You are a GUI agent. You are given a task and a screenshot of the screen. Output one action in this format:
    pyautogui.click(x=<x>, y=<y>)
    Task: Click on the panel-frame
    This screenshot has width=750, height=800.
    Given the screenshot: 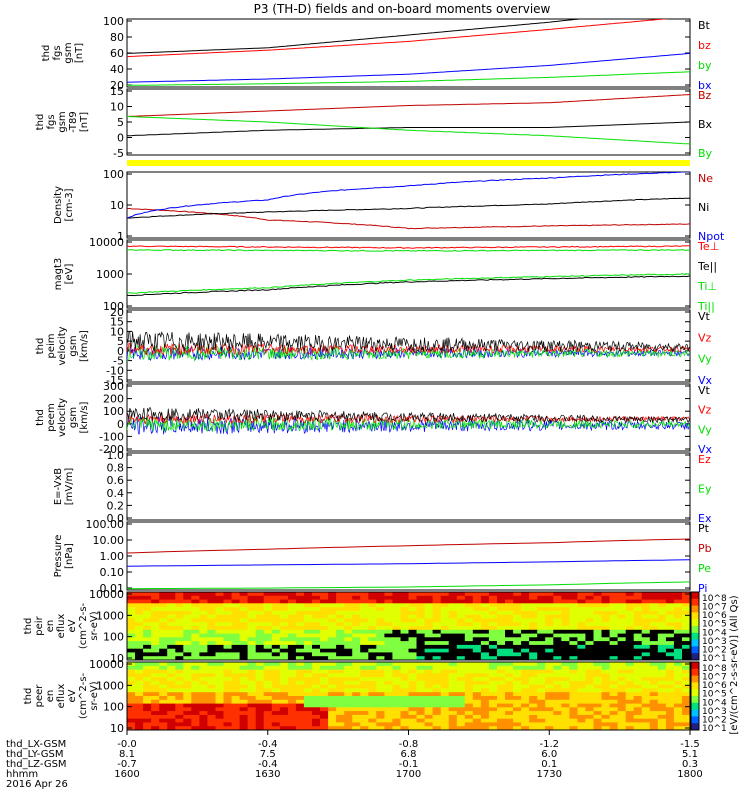 What is the action you would take?
    pyautogui.click(x=408, y=486)
    